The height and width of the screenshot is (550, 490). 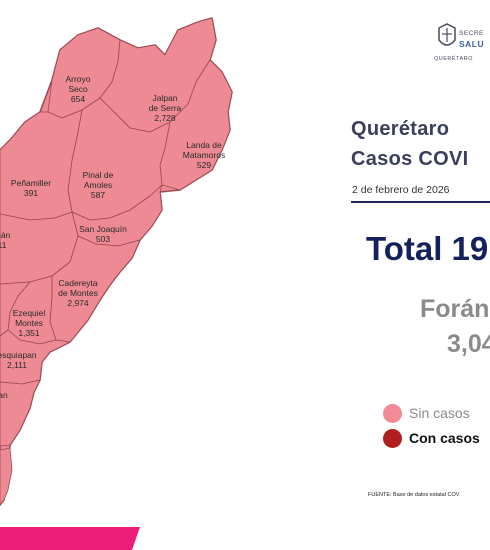 What do you see at coordinates (401, 190) in the screenshot?
I see `report-date: 2 de febrero de 2026` at bounding box center [401, 190].